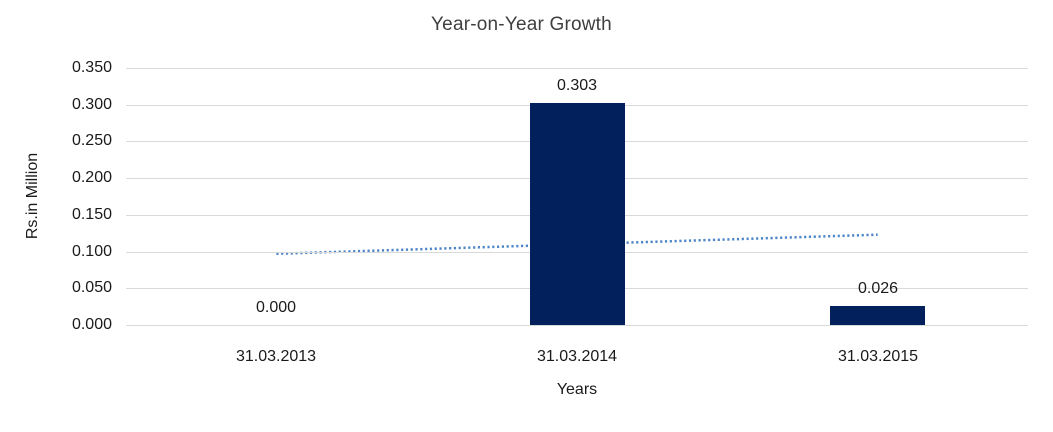 Image resolution: width=1053 pixels, height=432 pixels. Describe the element at coordinates (577, 214) in the screenshot. I see `bar-31.03.2014` at that location.